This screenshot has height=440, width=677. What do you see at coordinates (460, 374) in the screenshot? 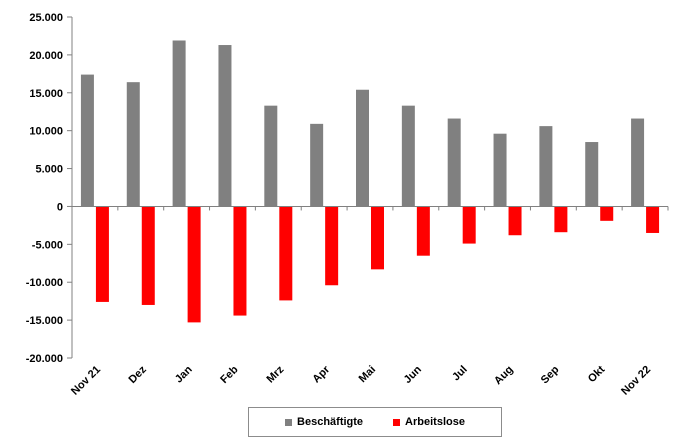
I see `x-tick-label: Jul` at bounding box center [460, 374].